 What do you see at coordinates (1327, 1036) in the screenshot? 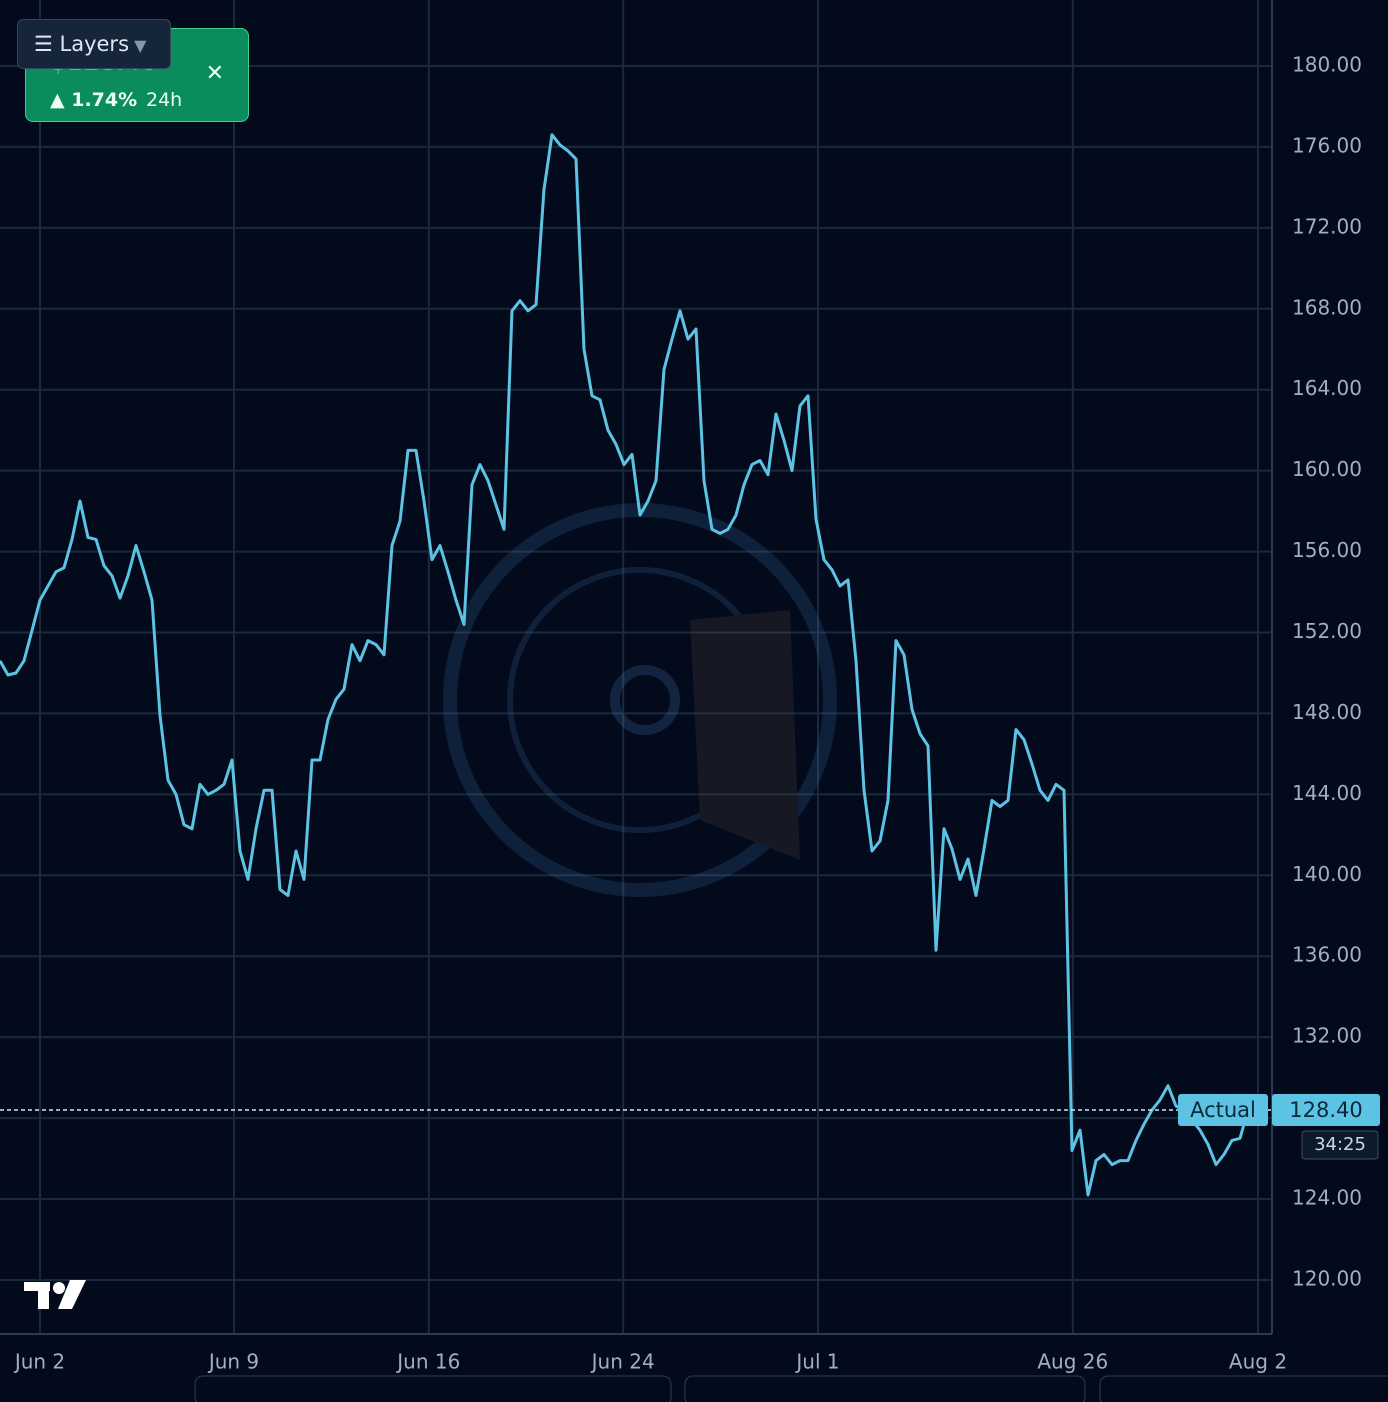
I see `y-tick-label: 132.00` at bounding box center [1327, 1036].